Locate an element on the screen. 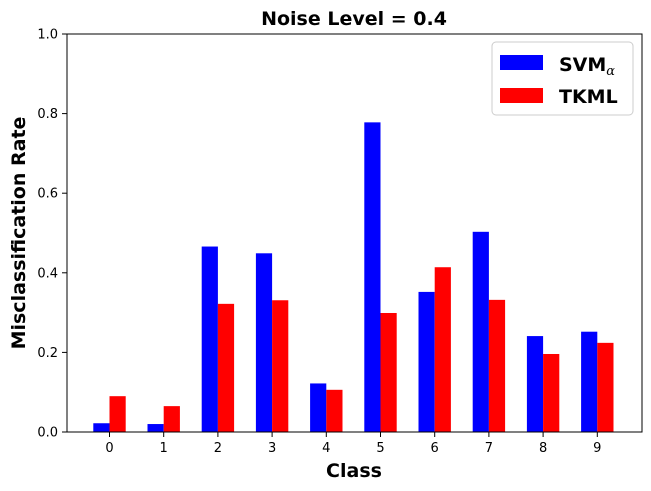  legend-label-tkml: TKML is located at coordinates (588, 97).